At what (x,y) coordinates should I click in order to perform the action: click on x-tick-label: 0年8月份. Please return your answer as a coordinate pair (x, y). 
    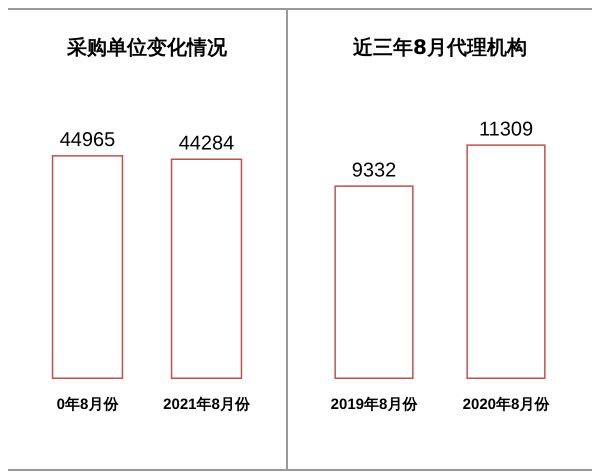
    Looking at the image, I should click on (88, 404).